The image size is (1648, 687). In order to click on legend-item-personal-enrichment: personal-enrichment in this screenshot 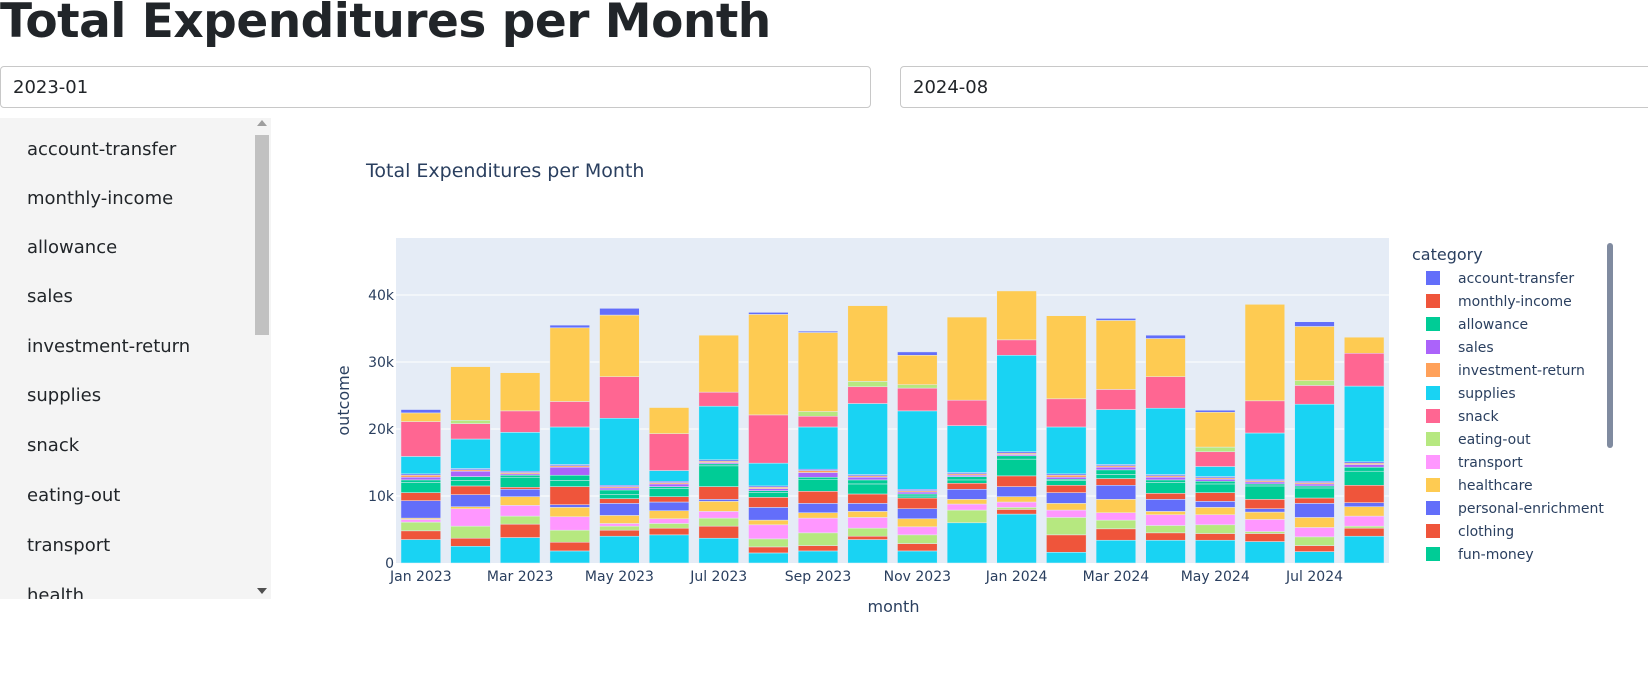, I will do `click(1515, 509)`.